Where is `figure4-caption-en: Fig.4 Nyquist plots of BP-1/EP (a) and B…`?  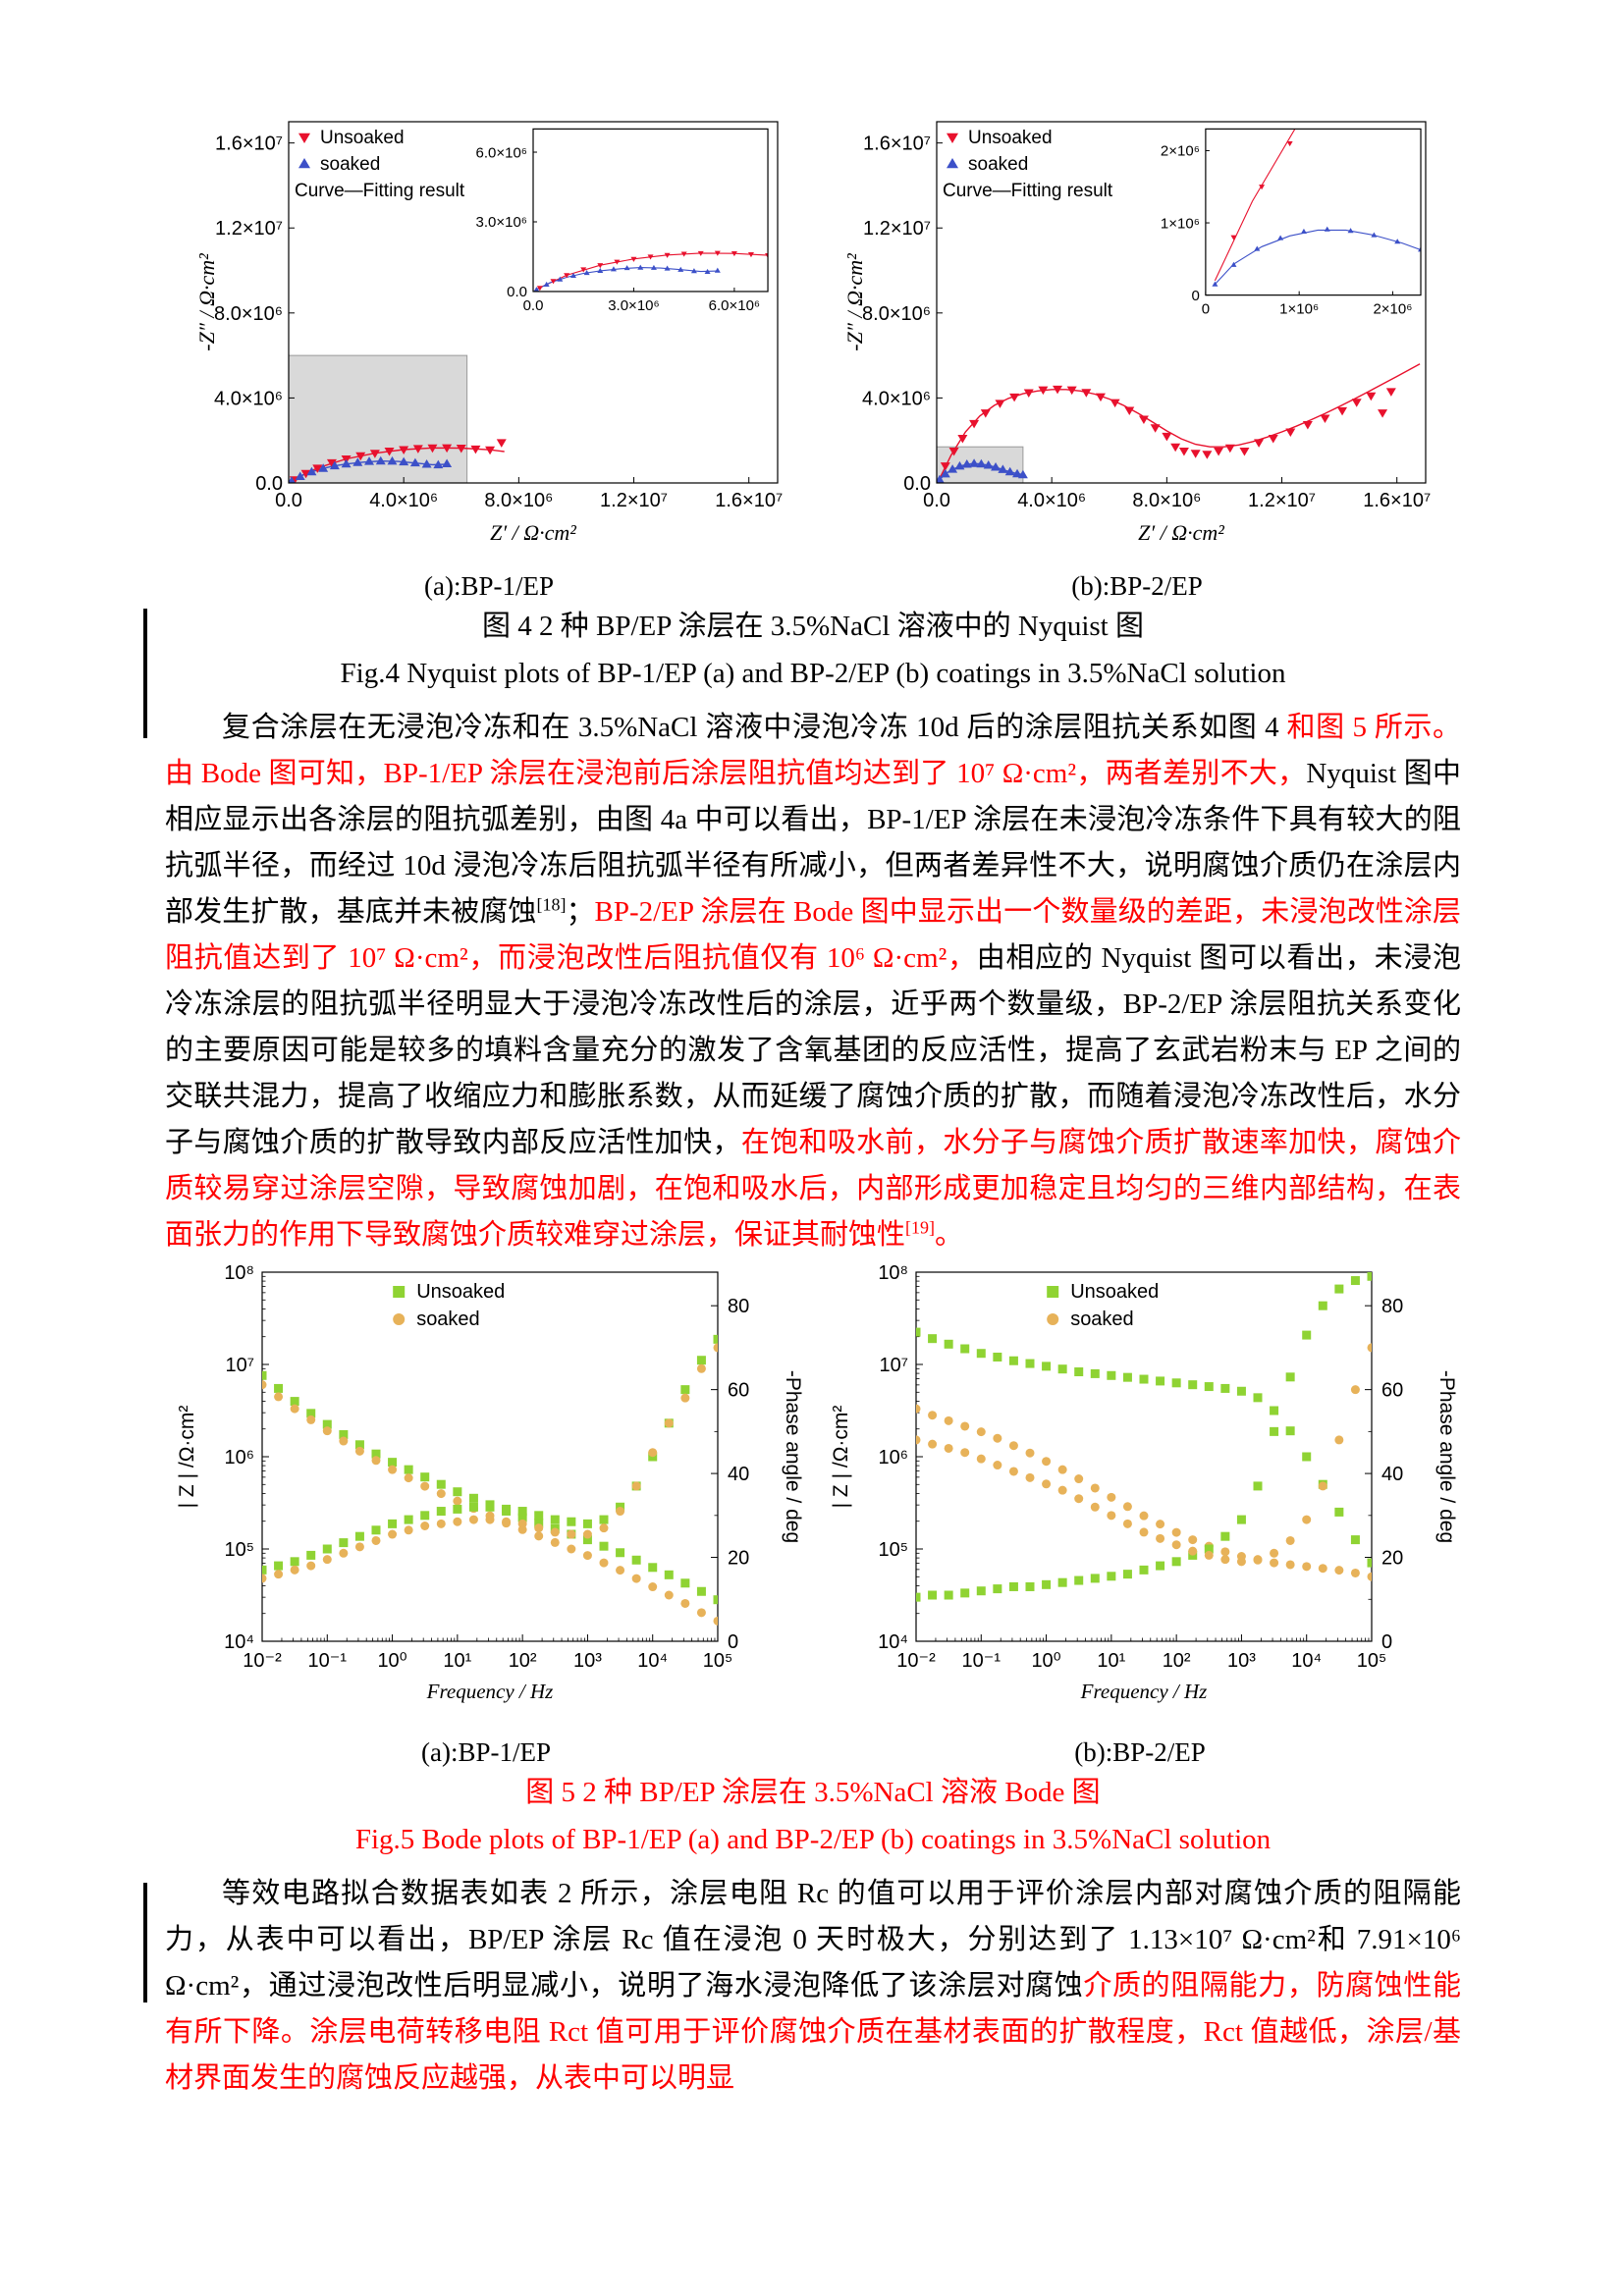 figure4-caption-en: Fig.4 Nyquist plots of BP-1/EP (a) and B… is located at coordinates (813, 673).